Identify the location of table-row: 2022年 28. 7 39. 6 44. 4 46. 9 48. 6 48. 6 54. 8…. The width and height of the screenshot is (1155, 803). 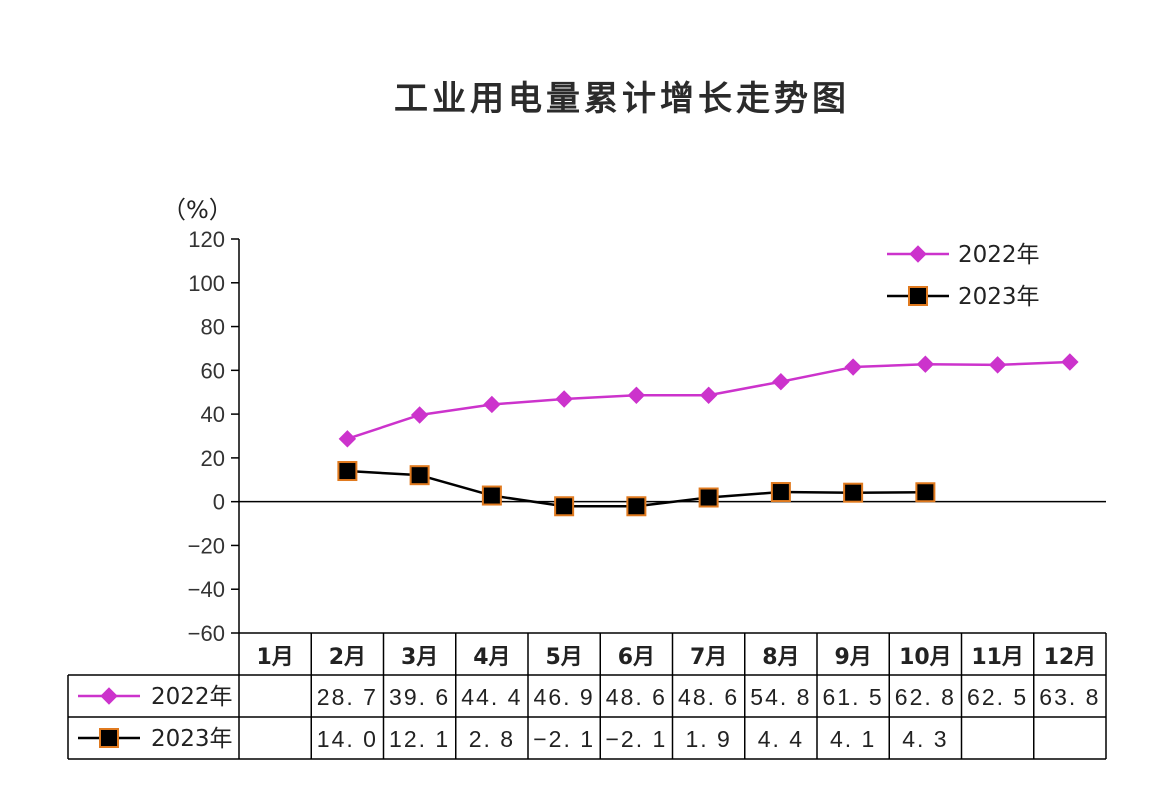
(589, 697).